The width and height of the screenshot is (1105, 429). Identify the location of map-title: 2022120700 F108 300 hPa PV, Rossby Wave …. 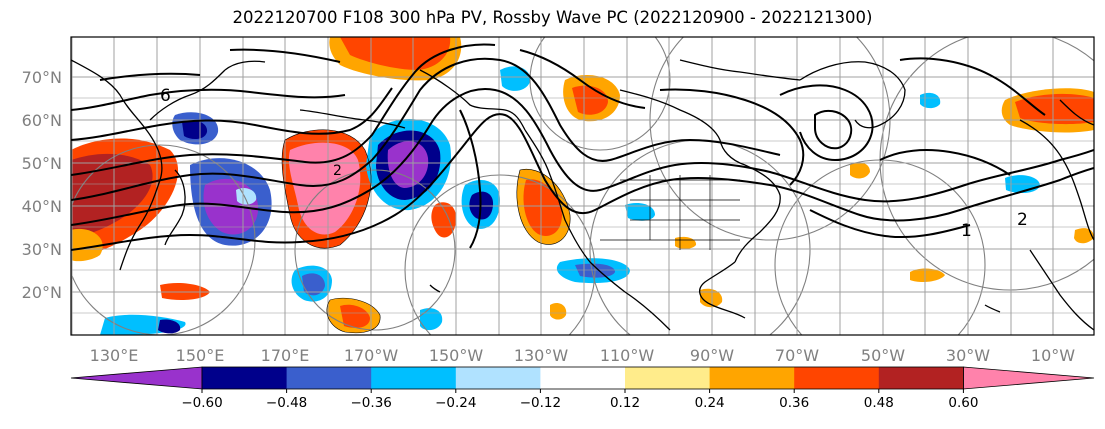
(552, 17).